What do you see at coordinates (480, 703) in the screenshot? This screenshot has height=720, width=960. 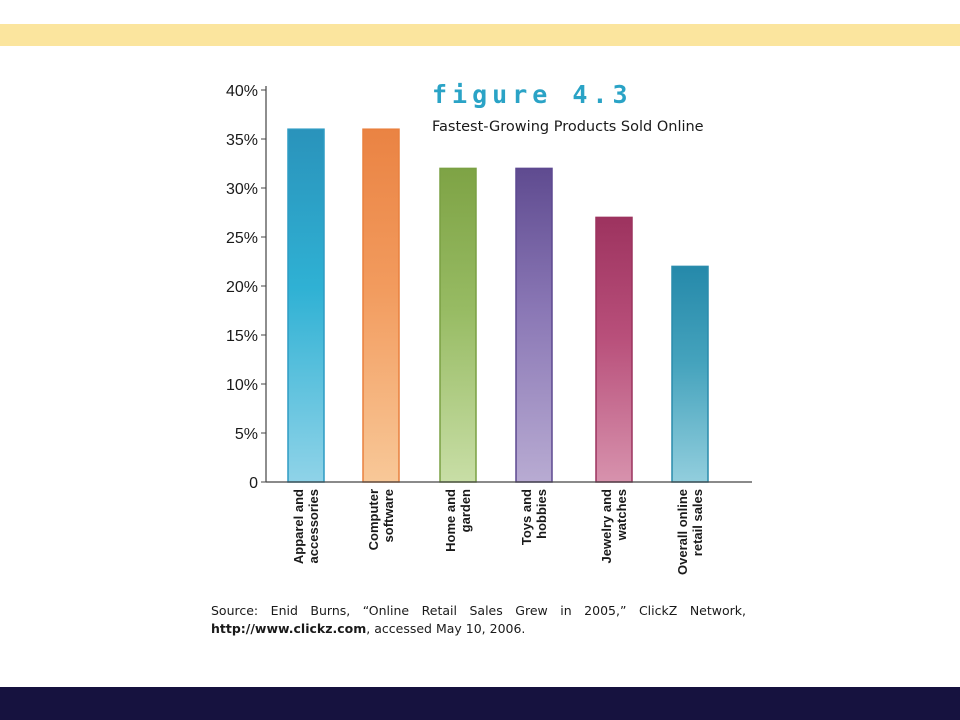 I see `bottom-band` at bounding box center [480, 703].